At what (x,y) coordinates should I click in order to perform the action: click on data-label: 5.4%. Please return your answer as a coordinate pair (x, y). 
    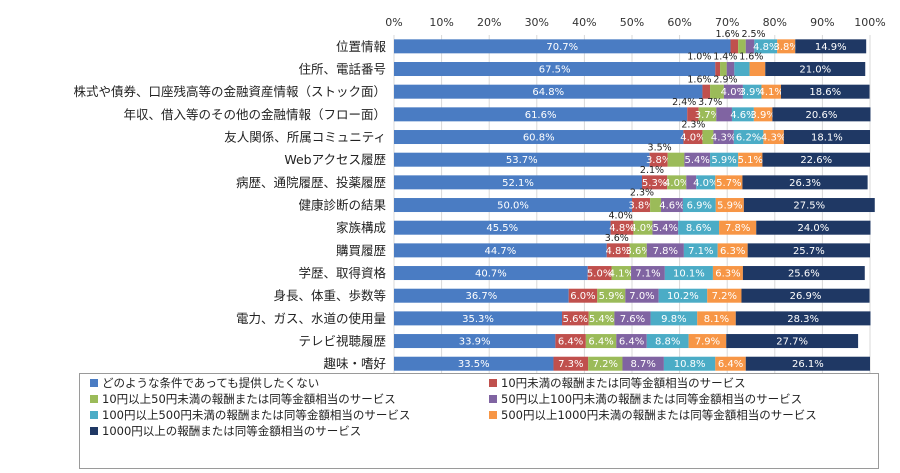
    Looking at the image, I should click on (601, 319).